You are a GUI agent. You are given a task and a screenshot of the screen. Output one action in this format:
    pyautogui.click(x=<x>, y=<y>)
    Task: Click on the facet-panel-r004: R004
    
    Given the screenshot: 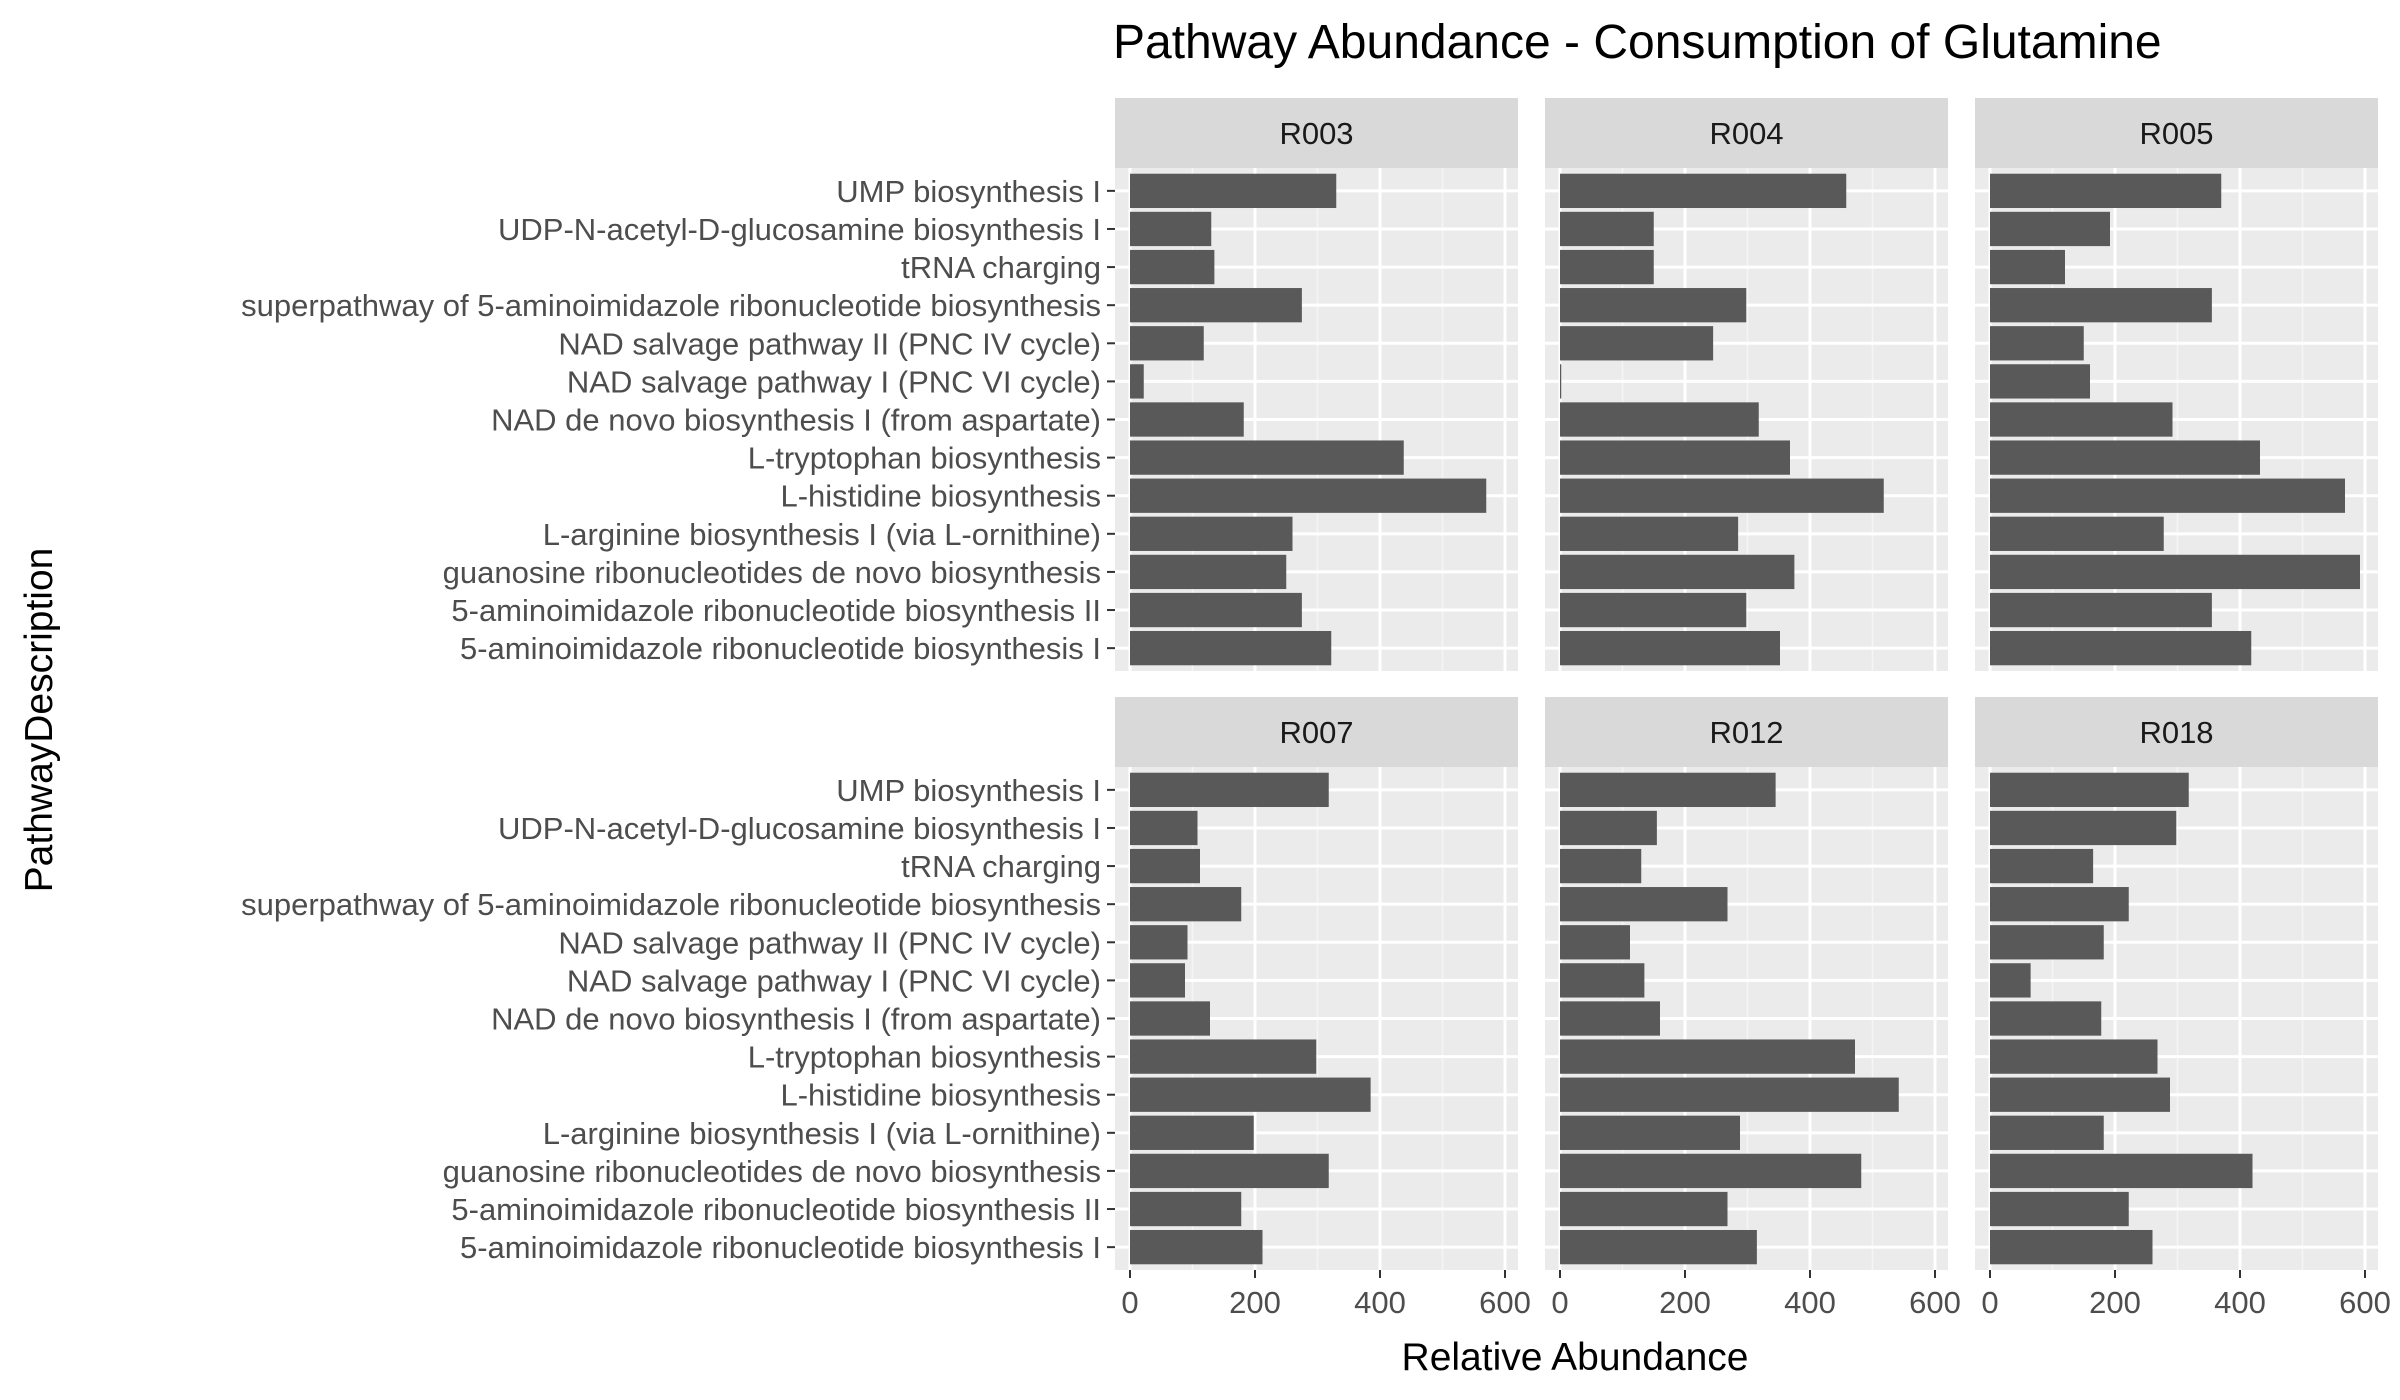 What is the action you would take?
    pyautogui.click(x=1746, y=384)
    